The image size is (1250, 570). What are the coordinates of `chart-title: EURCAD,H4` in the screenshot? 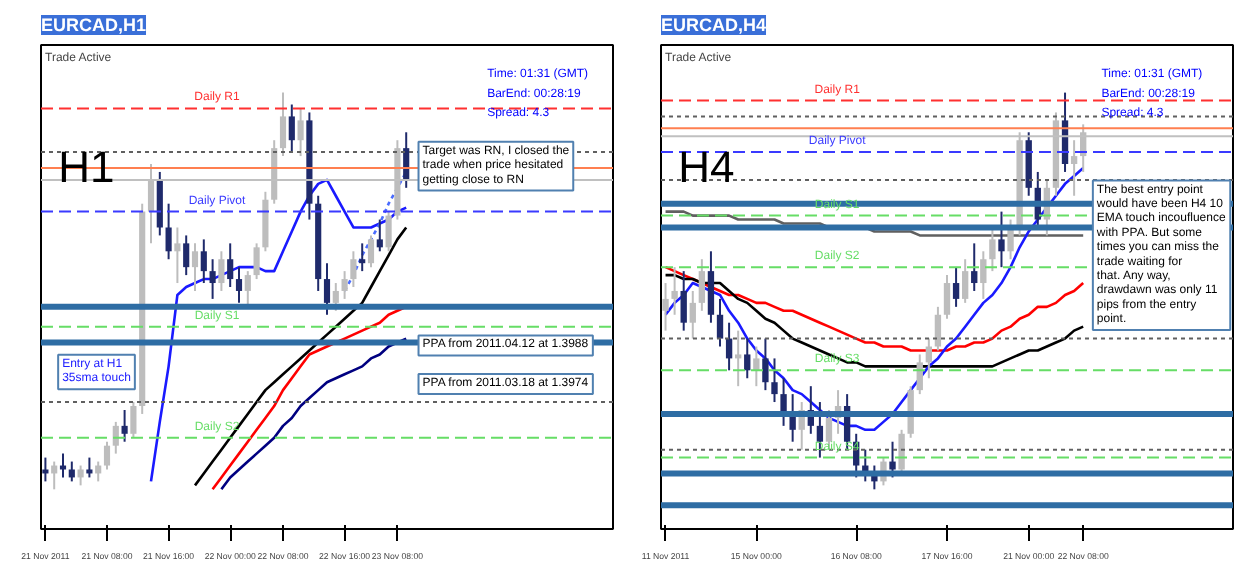 It's located at (714, 25).